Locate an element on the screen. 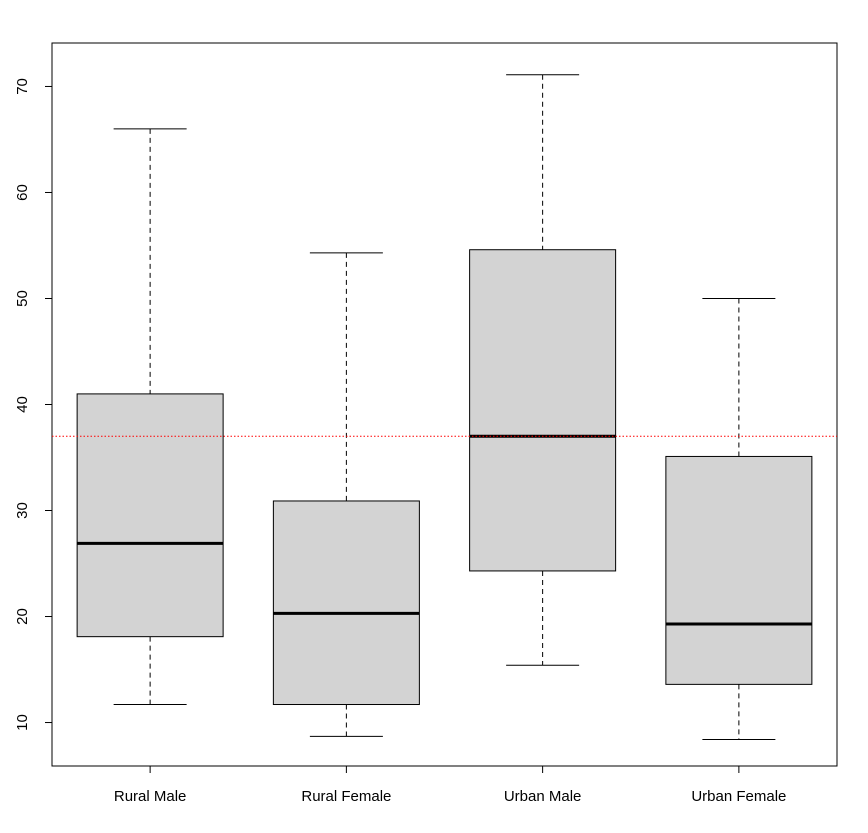 The height and width of the screenshot is (833, 868). y-tick-label: 60 is located at coordinates (22, 192).